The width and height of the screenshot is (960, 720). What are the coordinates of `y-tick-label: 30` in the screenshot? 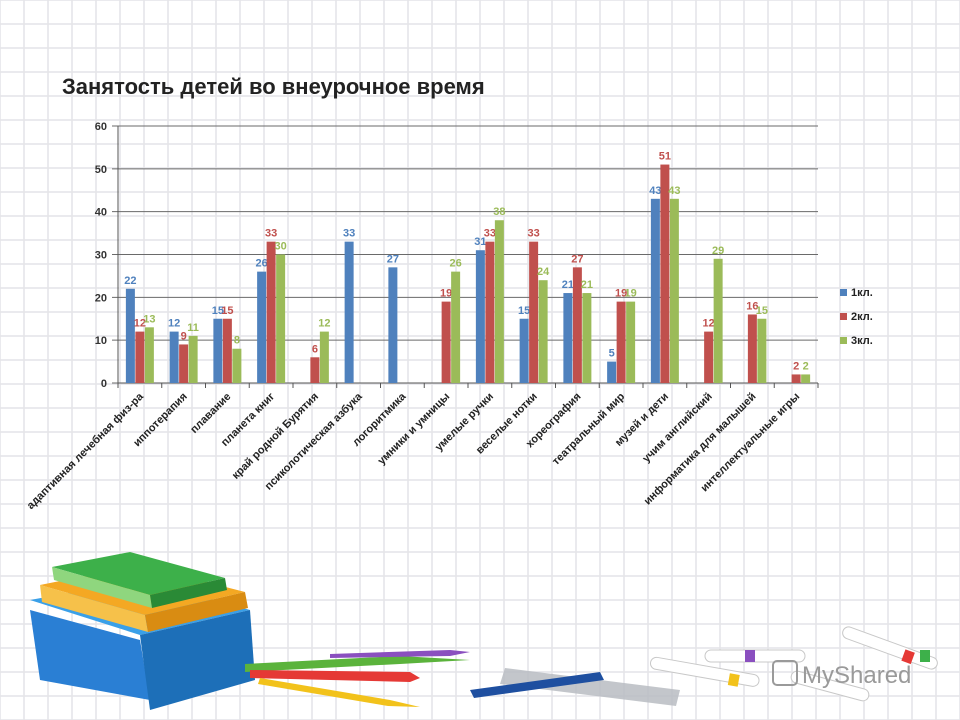 It's located at (101, 256).